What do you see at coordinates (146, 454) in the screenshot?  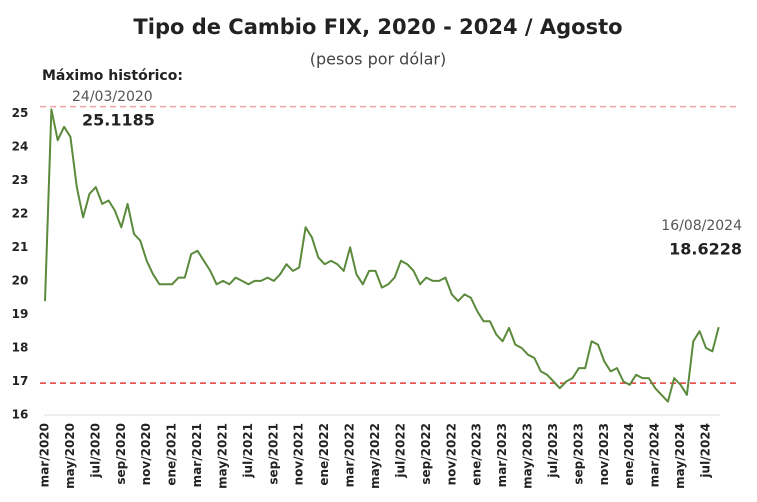 I see `x-tick-label: nov/2020` at bounding box center [146, 454].